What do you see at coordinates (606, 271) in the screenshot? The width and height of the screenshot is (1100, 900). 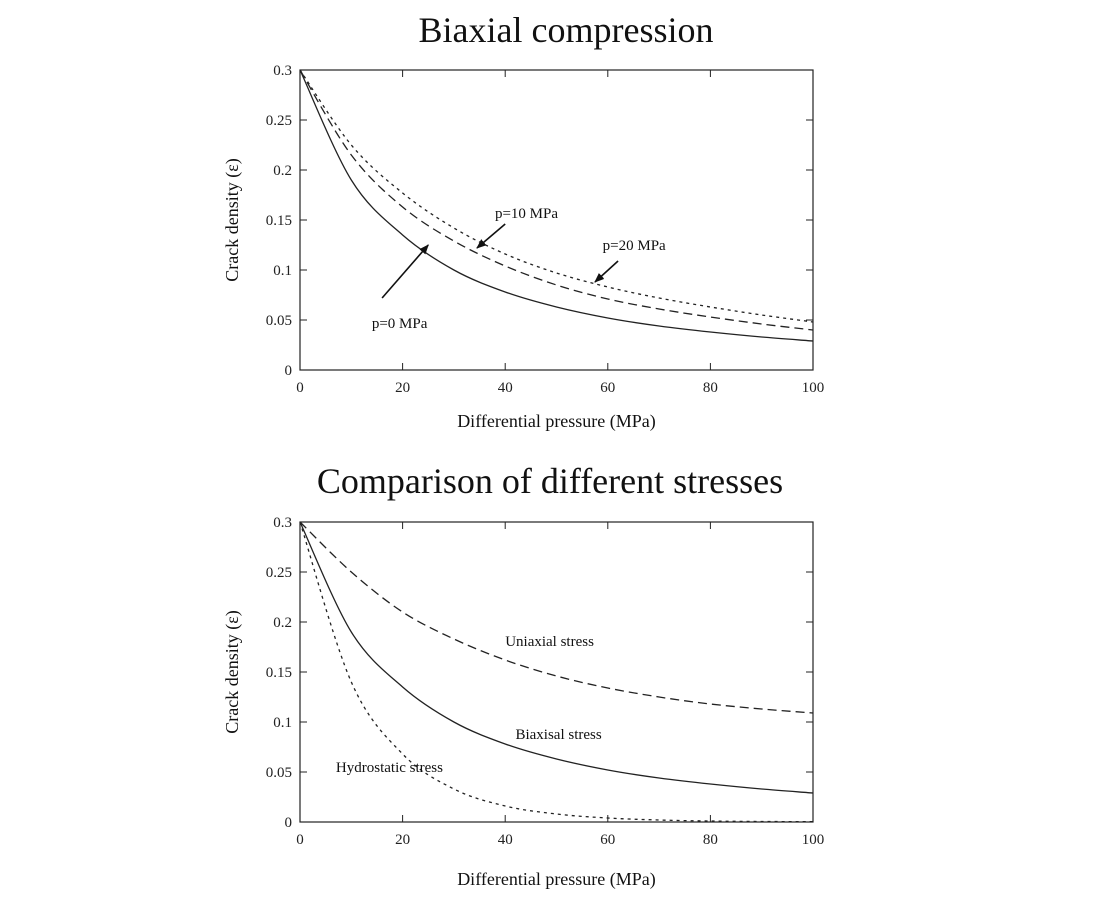 I see `annotation-arrow-p-20-mpa` at bounding box center [606, 271].